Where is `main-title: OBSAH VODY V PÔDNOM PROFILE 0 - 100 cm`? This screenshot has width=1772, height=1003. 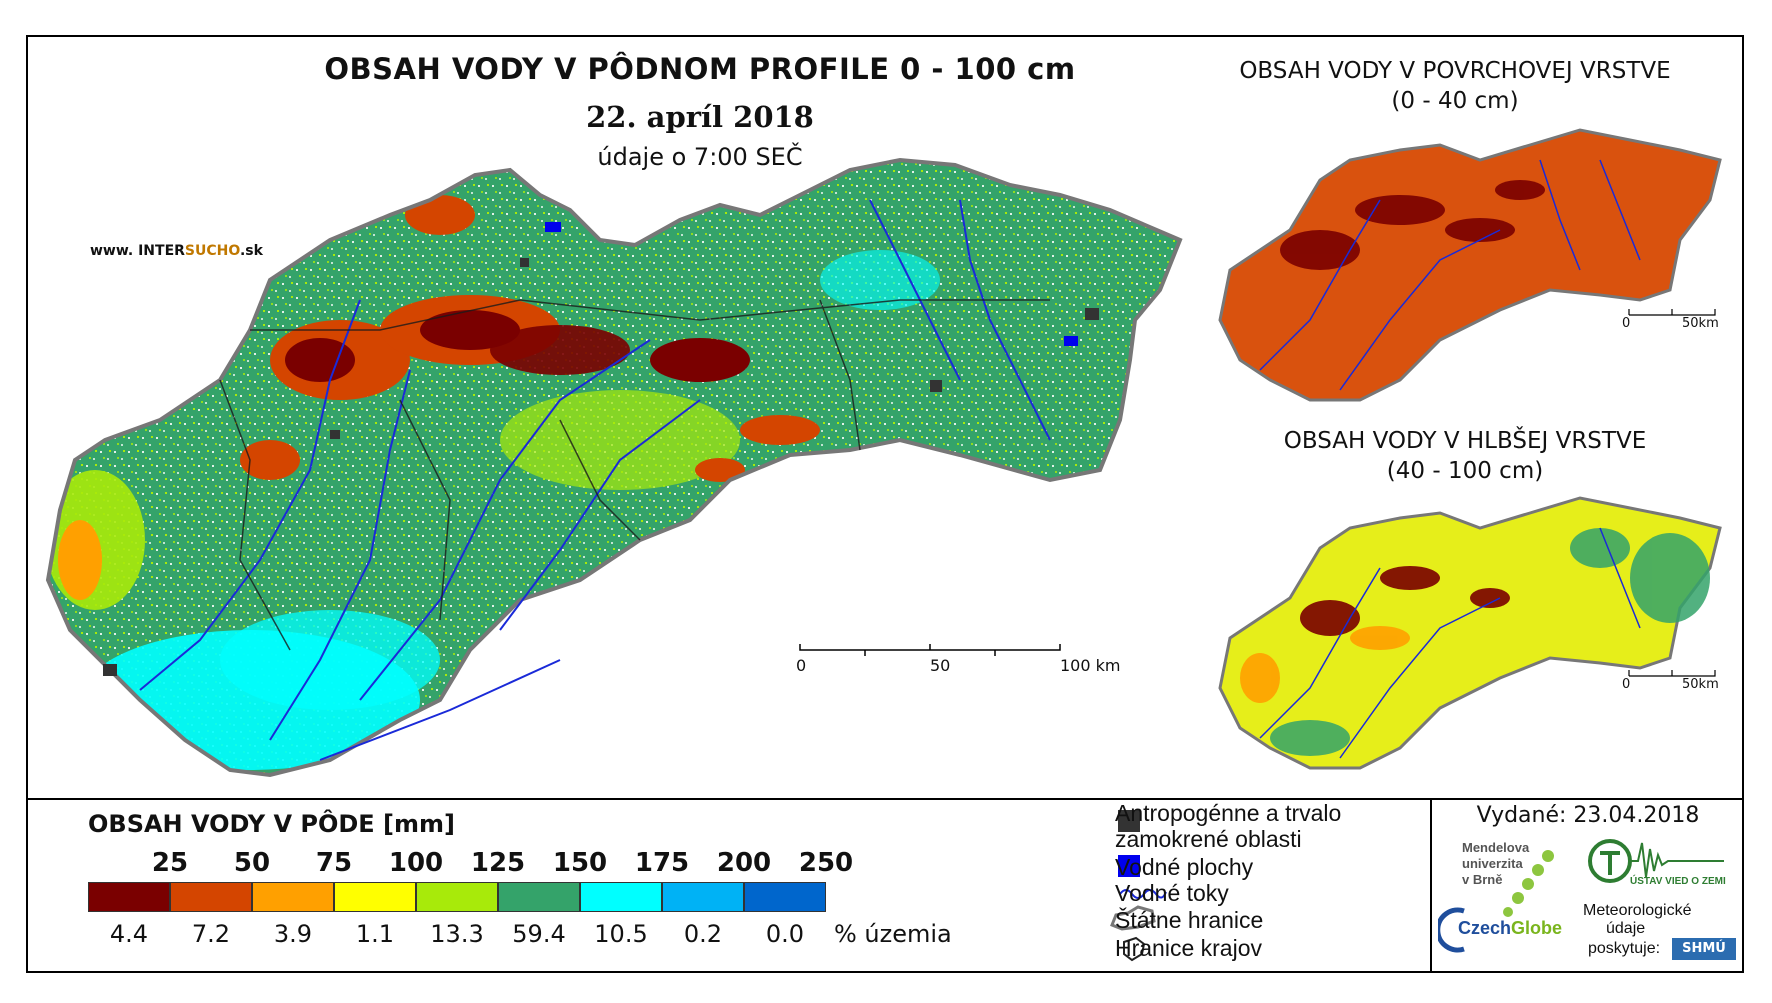
main-title: OBSAH VODY V PÔDNOM PROFILE 0 - 100 cm is located at coordinates (700, 69).